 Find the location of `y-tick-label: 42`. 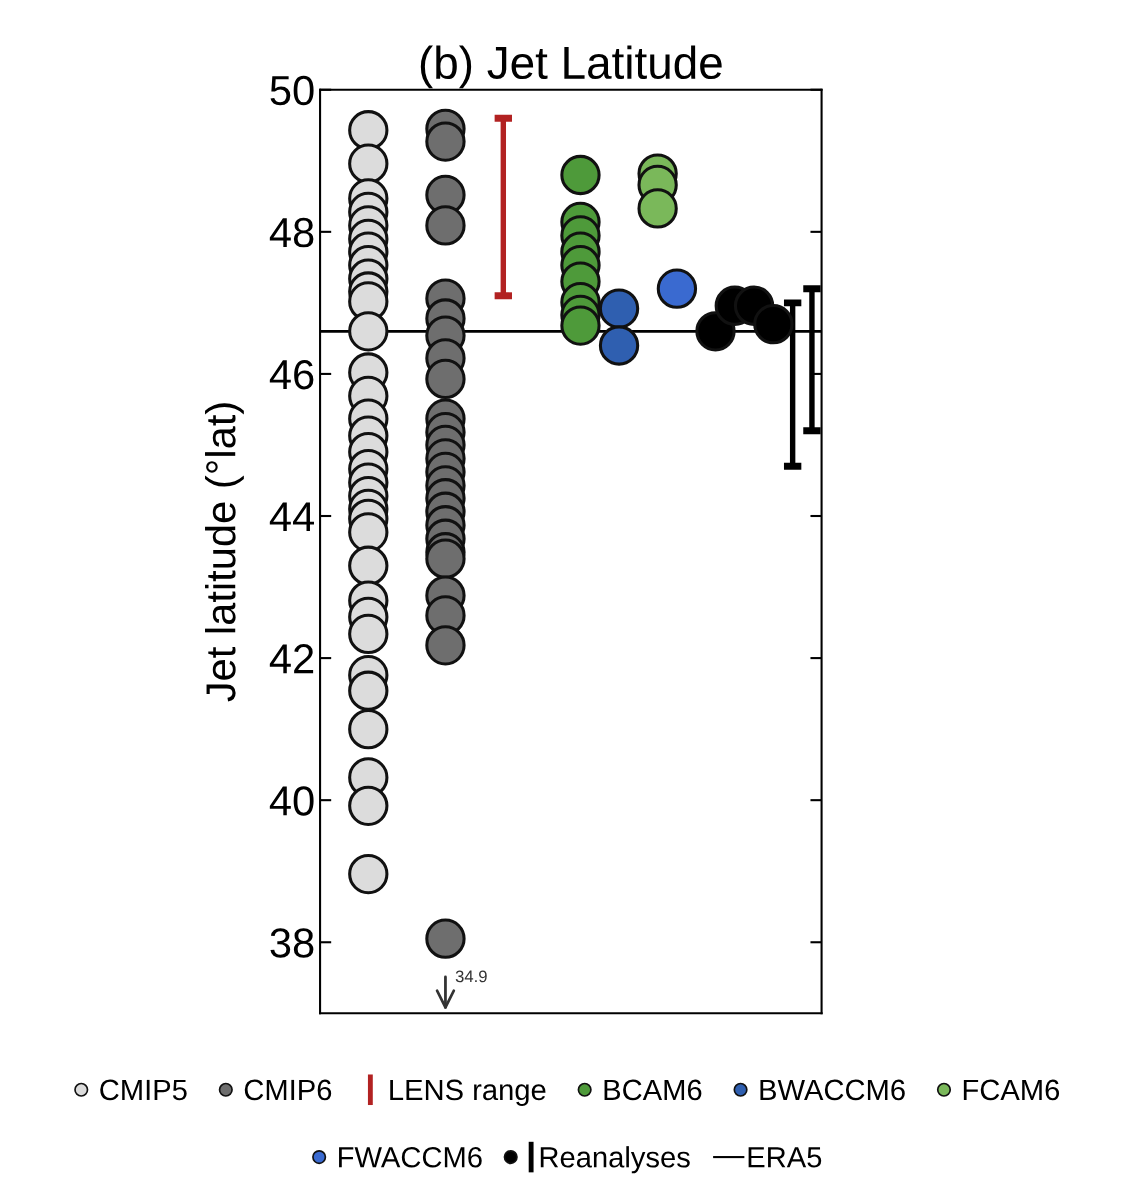

y-tick-label: 42 is located at coordinates (291, 659).